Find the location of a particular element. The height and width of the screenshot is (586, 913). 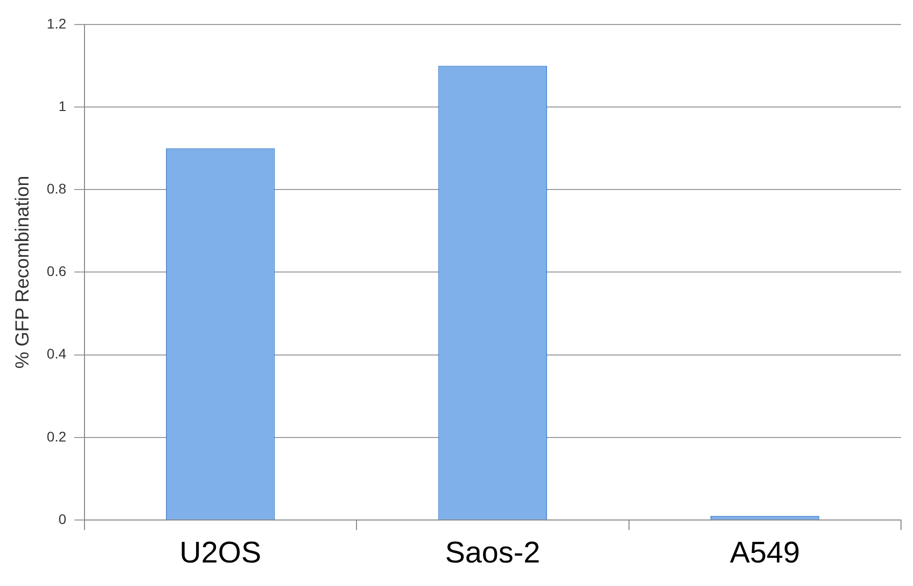

x-tick-label: Saos-2 is located at coordinates (492, 553).